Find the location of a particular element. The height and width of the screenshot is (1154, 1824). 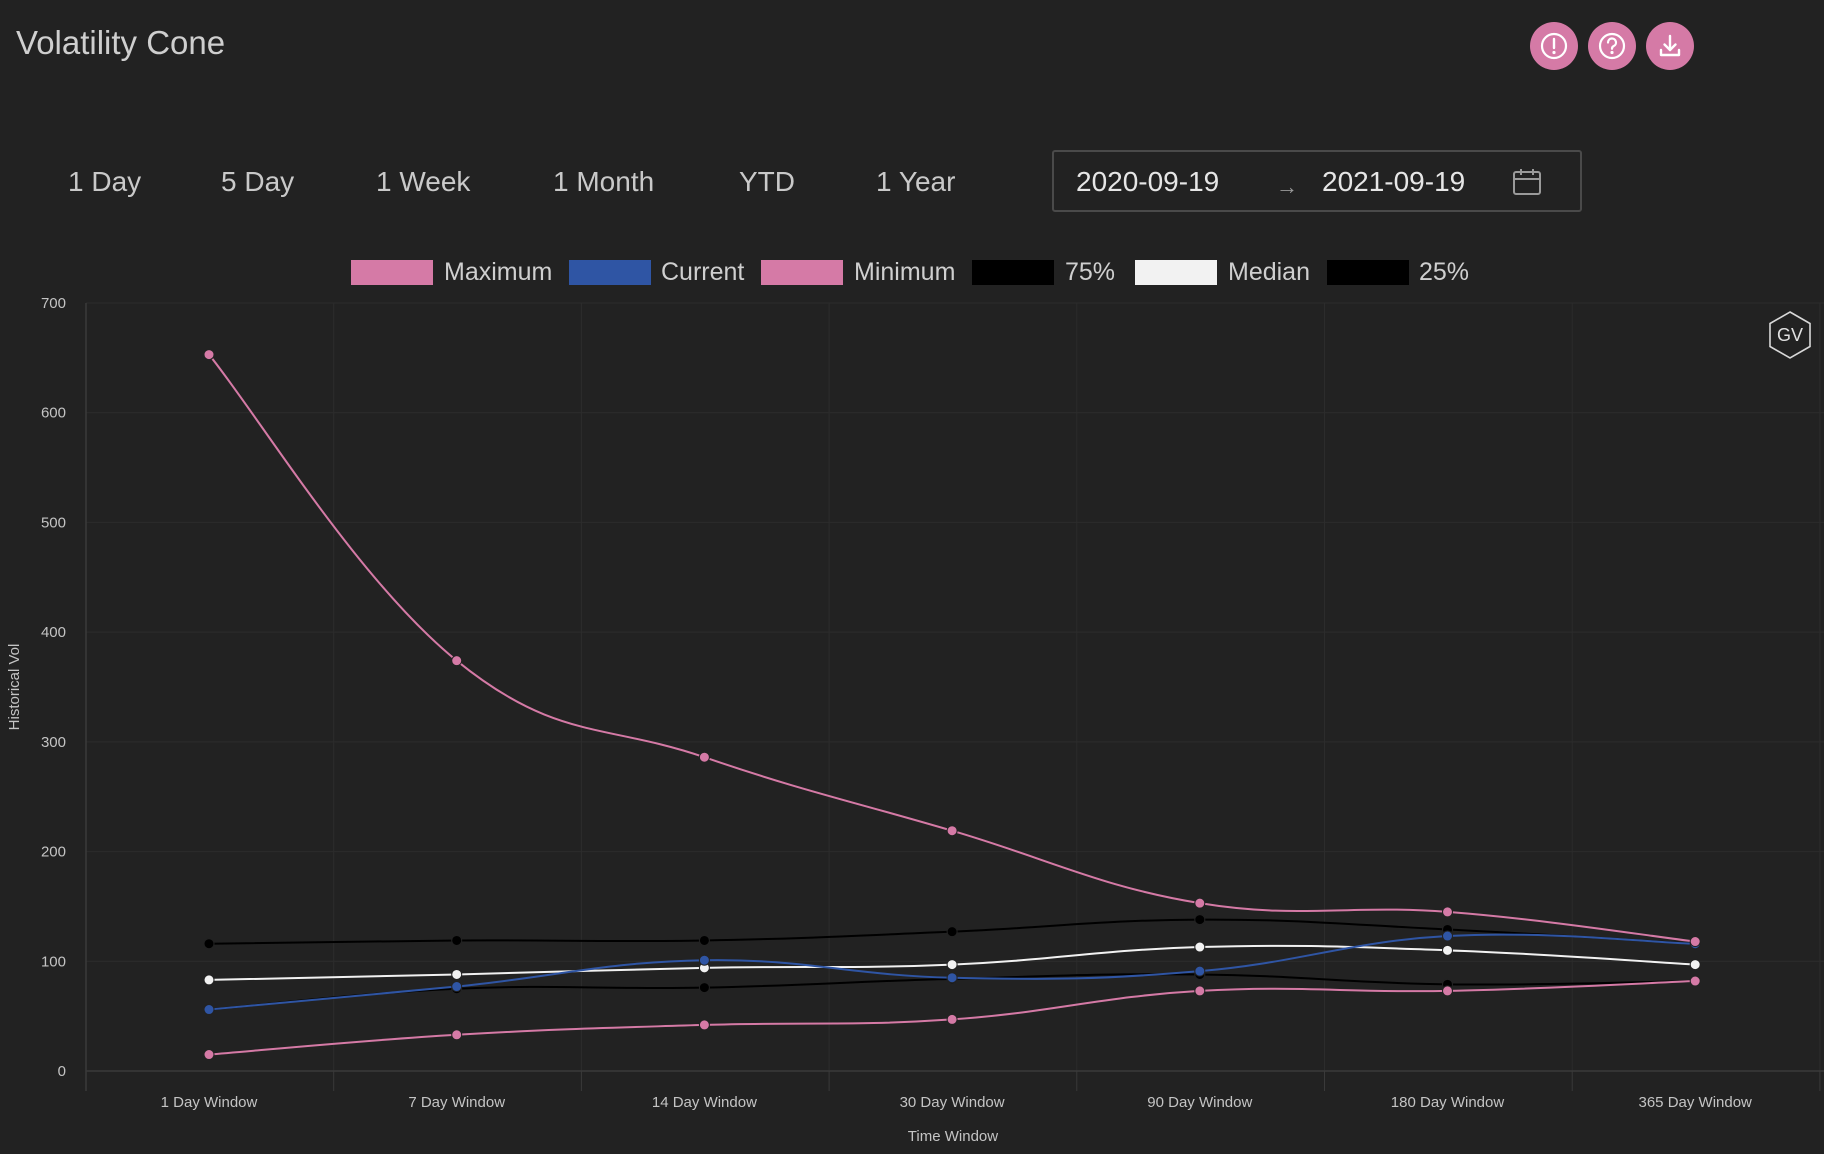

y-tick-label: 200 is located at coordinates (53, 852).